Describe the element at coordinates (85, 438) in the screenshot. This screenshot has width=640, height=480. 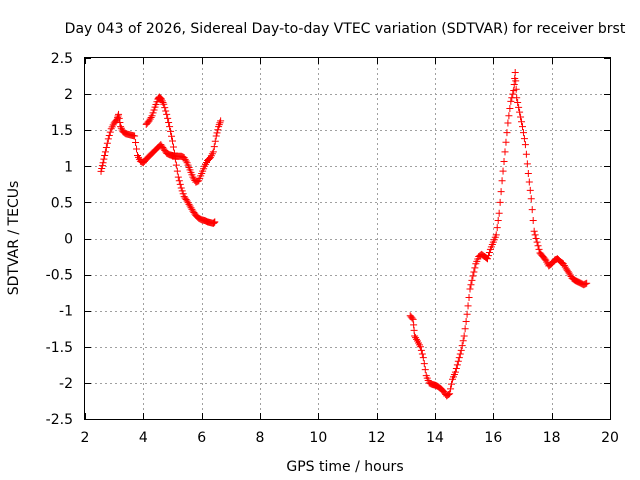
I see `x-tick-label: 2` at that location.